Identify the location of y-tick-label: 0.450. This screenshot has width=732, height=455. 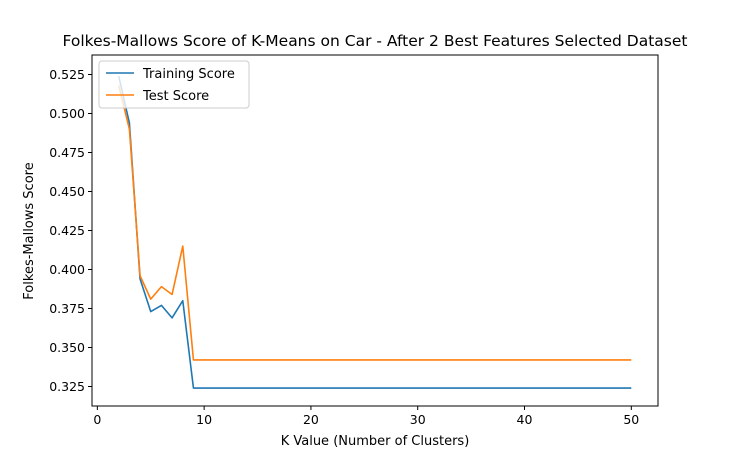
(67, 191).